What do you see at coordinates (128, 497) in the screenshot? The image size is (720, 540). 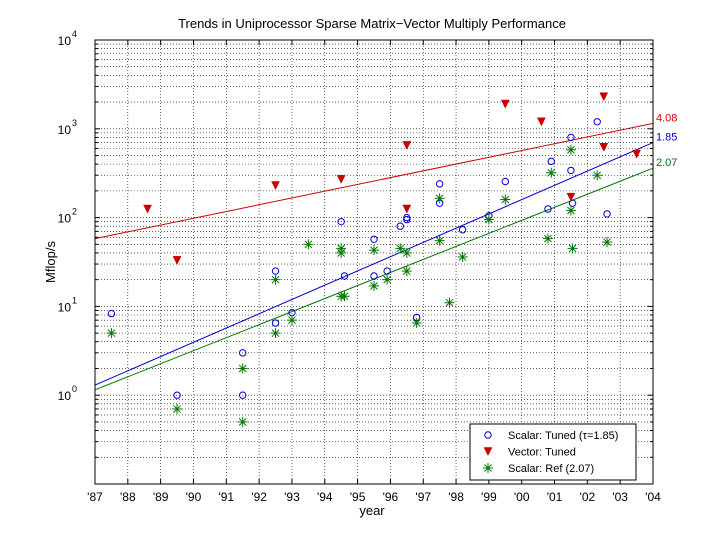 I see `x-tick-label: '88` at bounding box center [128, 497].